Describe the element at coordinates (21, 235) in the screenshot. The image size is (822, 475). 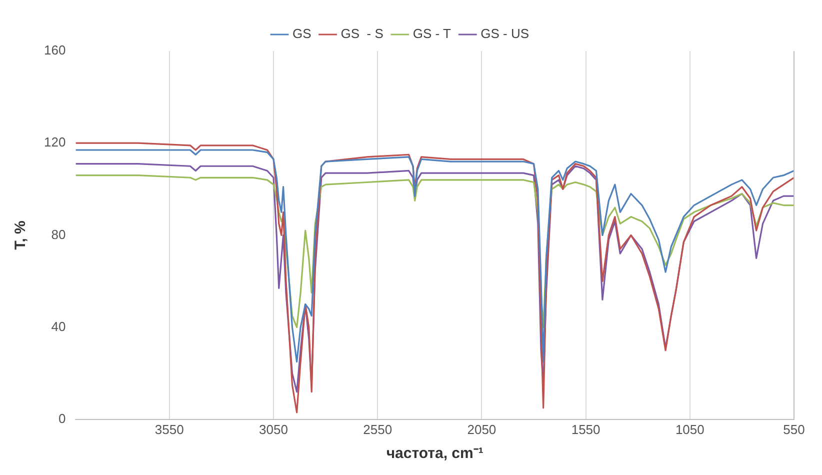
I see `y-axis-title: T, %` at that location.